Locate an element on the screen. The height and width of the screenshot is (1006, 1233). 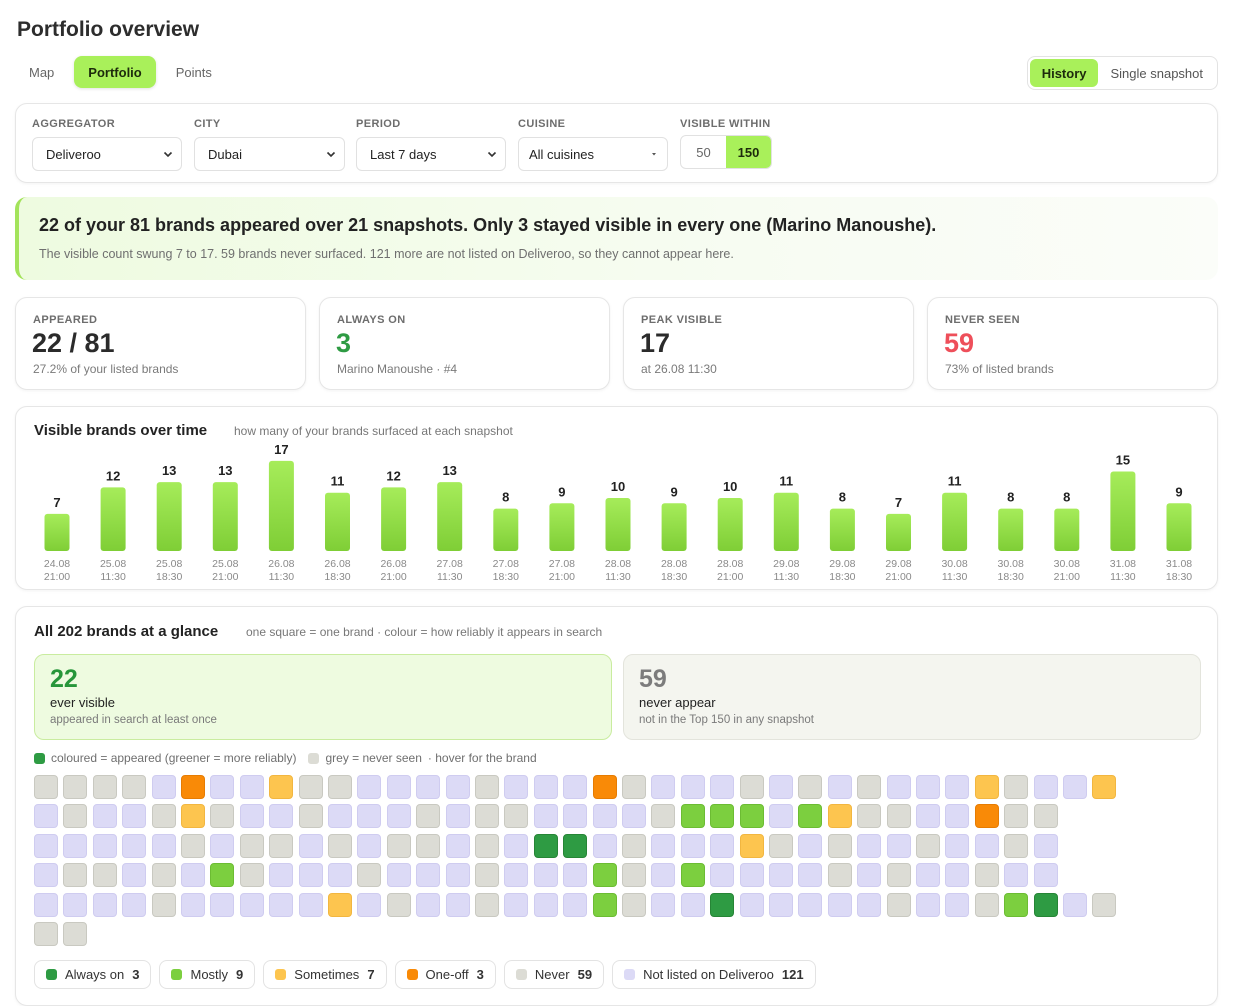
visible-within-150: 150 is located at coordinates (748, 152).